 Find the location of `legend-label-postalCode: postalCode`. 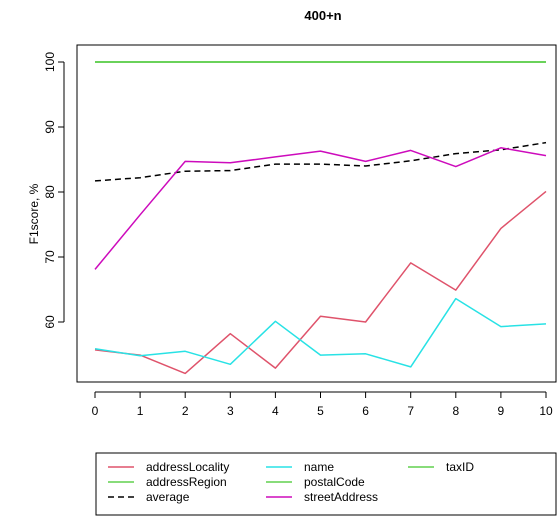

legend-label-postalCode: postalCode is located at coordinates (334, 482).